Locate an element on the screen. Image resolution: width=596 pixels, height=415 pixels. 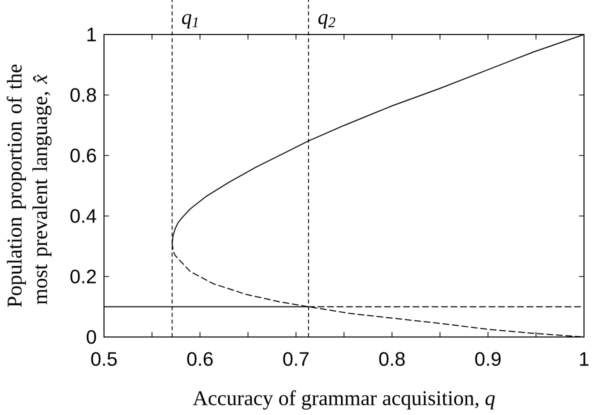
y-tick-label: 0.2 is located at coordinates (83, 277).